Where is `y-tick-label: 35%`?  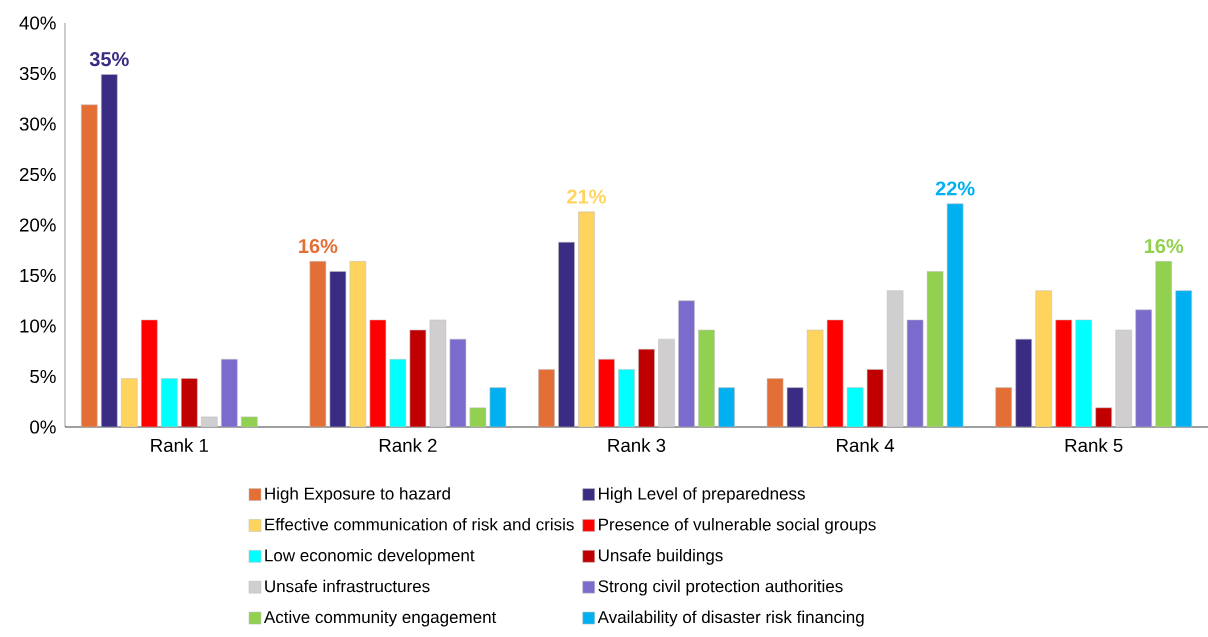
y-tick-label: 35% is located at coordinates (37, 73).